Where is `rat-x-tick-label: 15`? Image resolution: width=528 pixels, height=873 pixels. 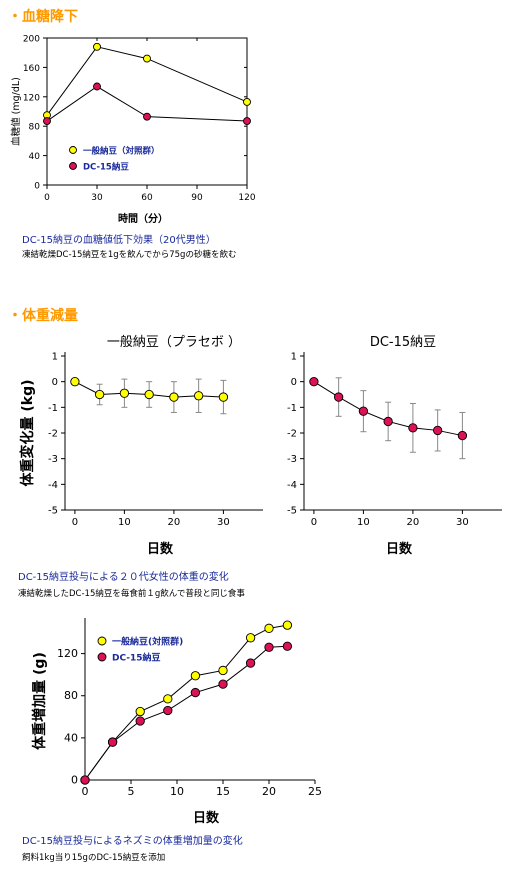
rat-x-tick-label: 15 is located at coordinates (223, 791).